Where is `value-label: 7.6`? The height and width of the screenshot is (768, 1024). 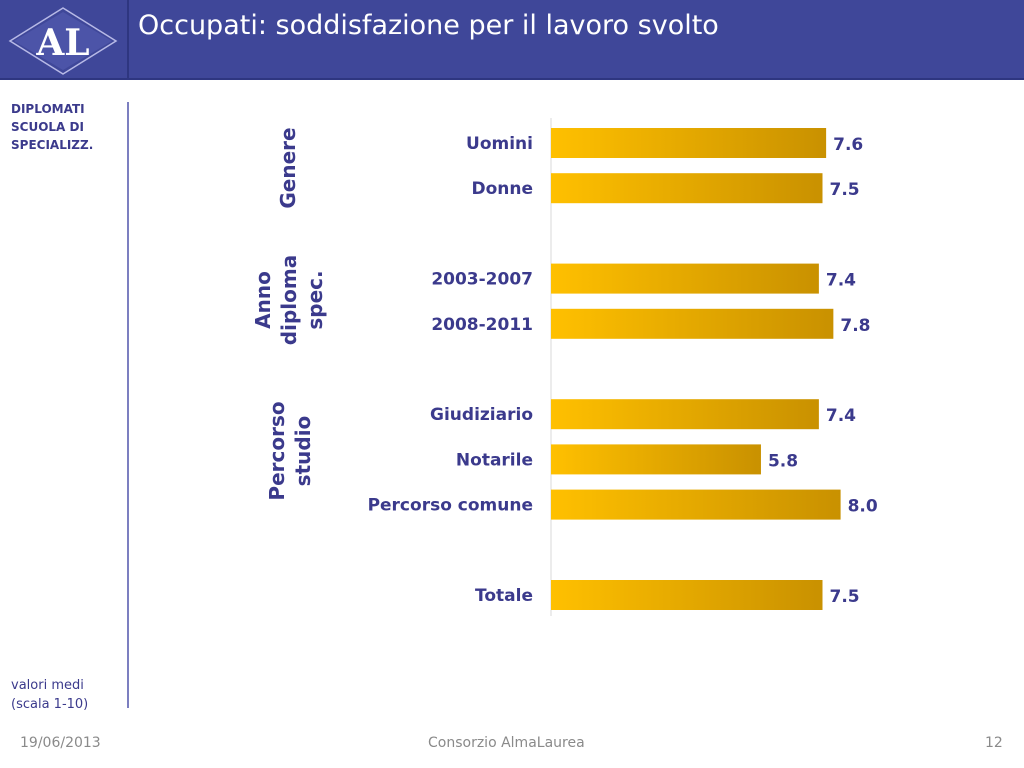 value-label: 7.6 is located at coordinates (848, 145).